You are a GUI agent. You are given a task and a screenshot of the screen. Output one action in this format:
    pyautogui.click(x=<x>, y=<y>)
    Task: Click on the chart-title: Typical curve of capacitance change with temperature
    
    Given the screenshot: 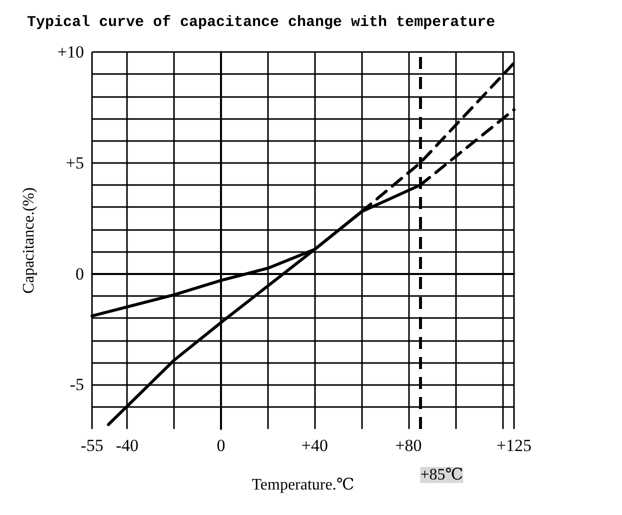 What is the action you would take?
    pyautogui.click(x=261, y=22)
    